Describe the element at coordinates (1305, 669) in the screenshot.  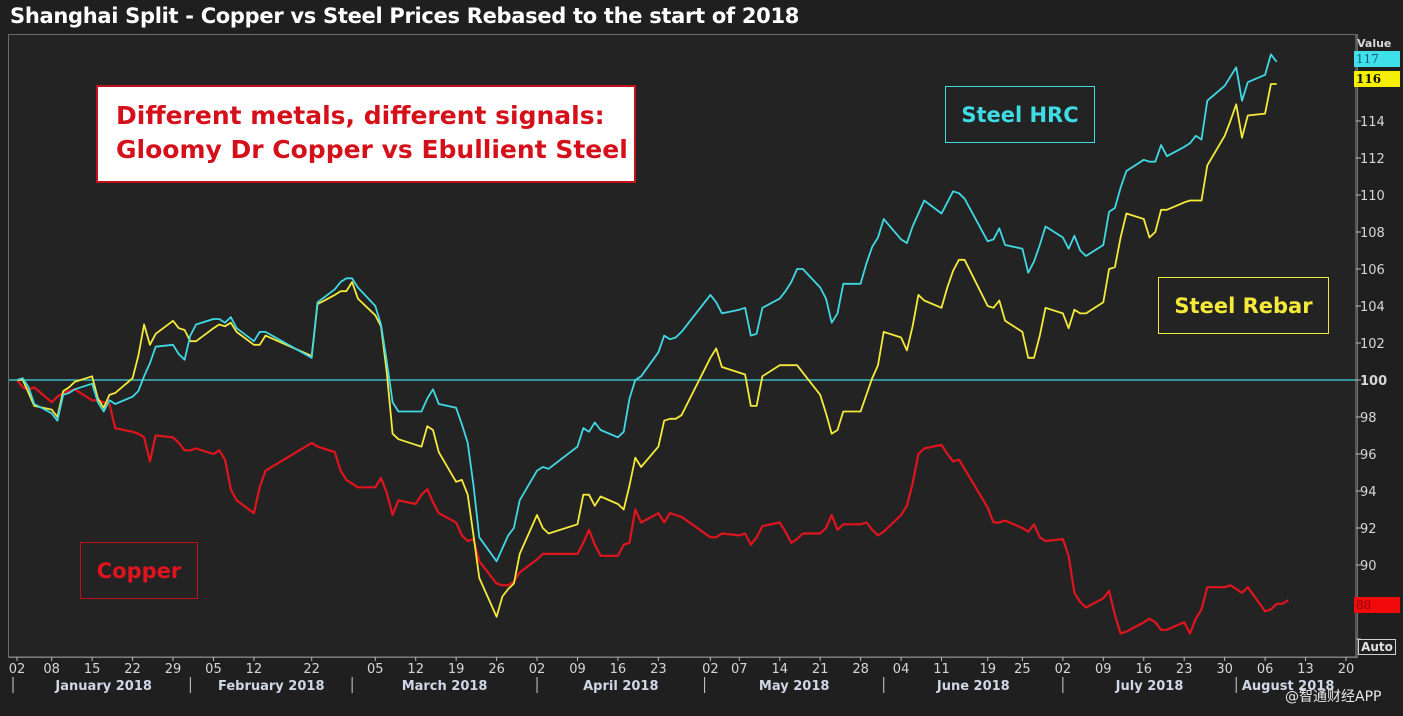
I see `x-tick-label: 13` at that location.